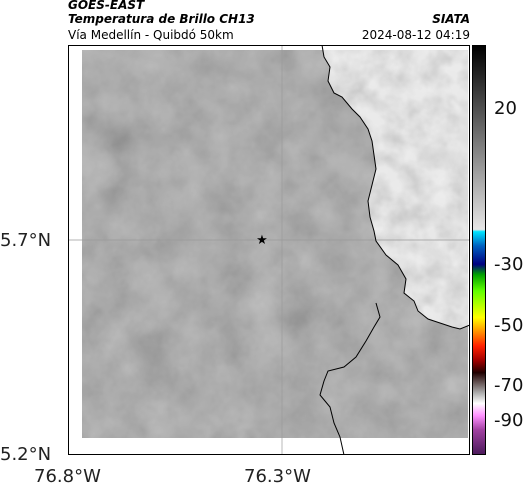 The width and height of the screenshot is (526, 491). Describe the element at coordinates (262, 240) in the screenshot. I see `star-icon: ★` at that location.